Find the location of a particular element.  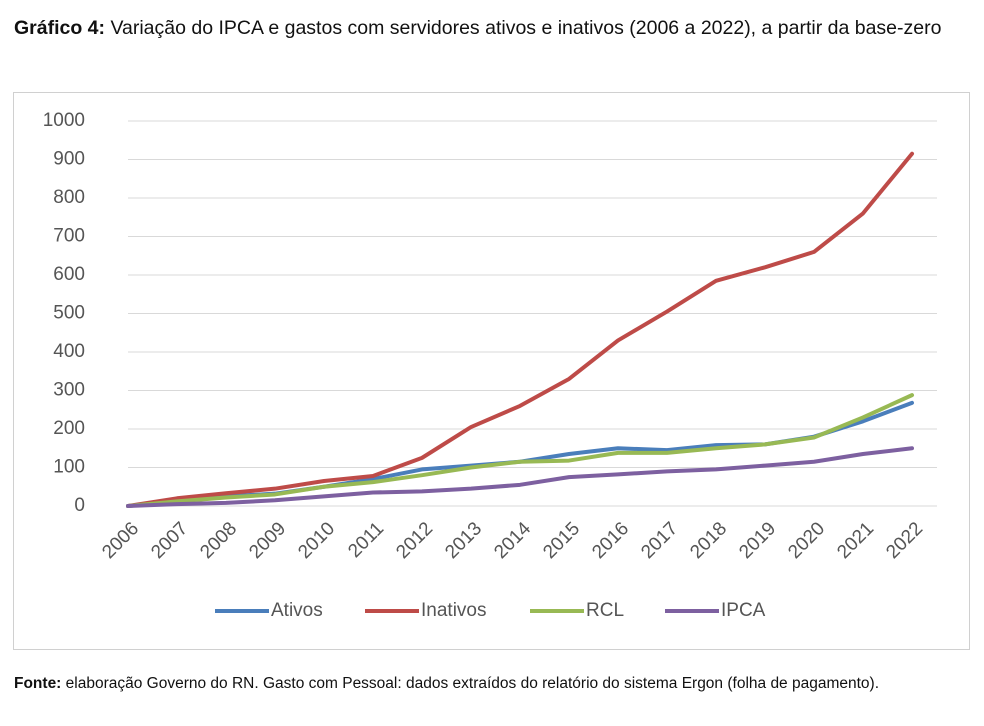

y-tick-label: 700 is located at coordinates (69, 236).